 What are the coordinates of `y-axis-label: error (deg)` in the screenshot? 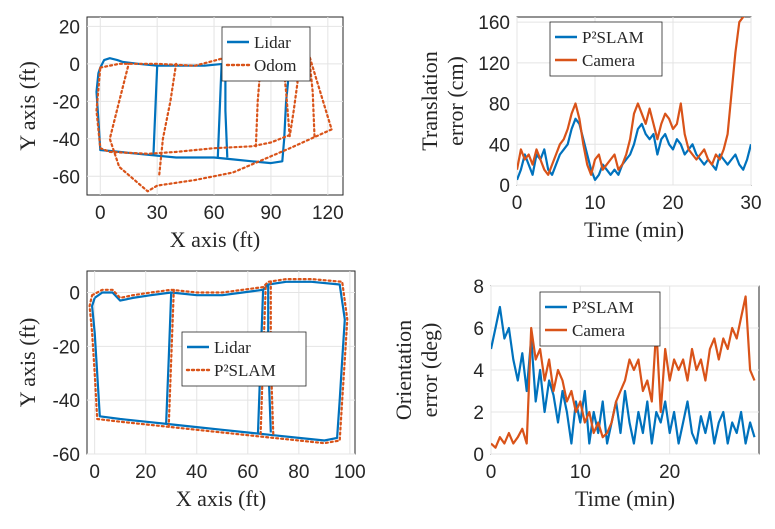 It's located at (429, 370).